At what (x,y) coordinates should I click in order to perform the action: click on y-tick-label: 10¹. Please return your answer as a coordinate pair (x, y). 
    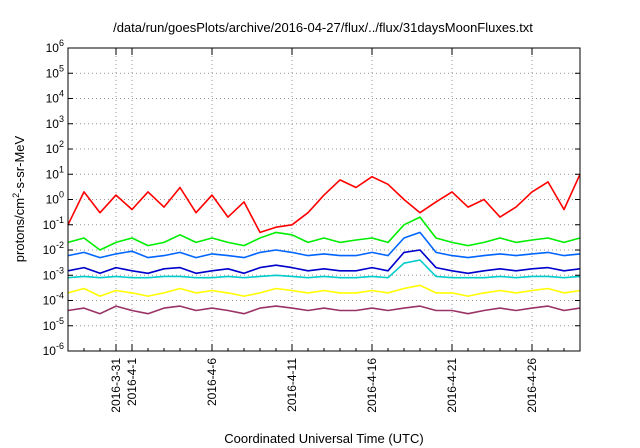
    Looking at the image, I should click on (55, 172).